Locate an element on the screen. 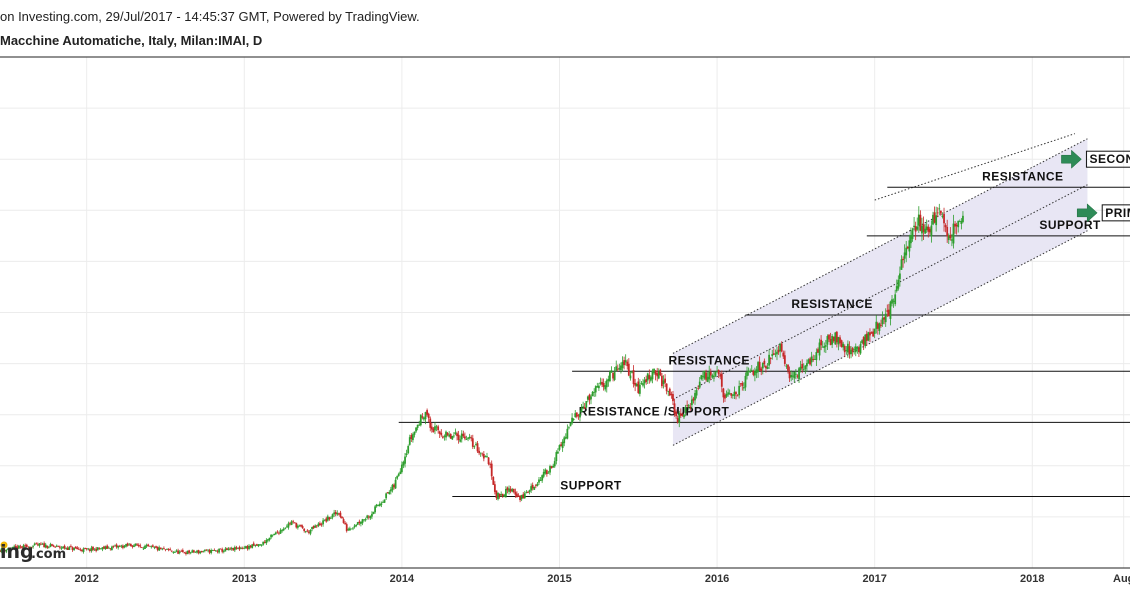 Image resolution: width=1130 pixels, height=593 pixels. level-label: SUPPORT is located at coordinates (591, 485).